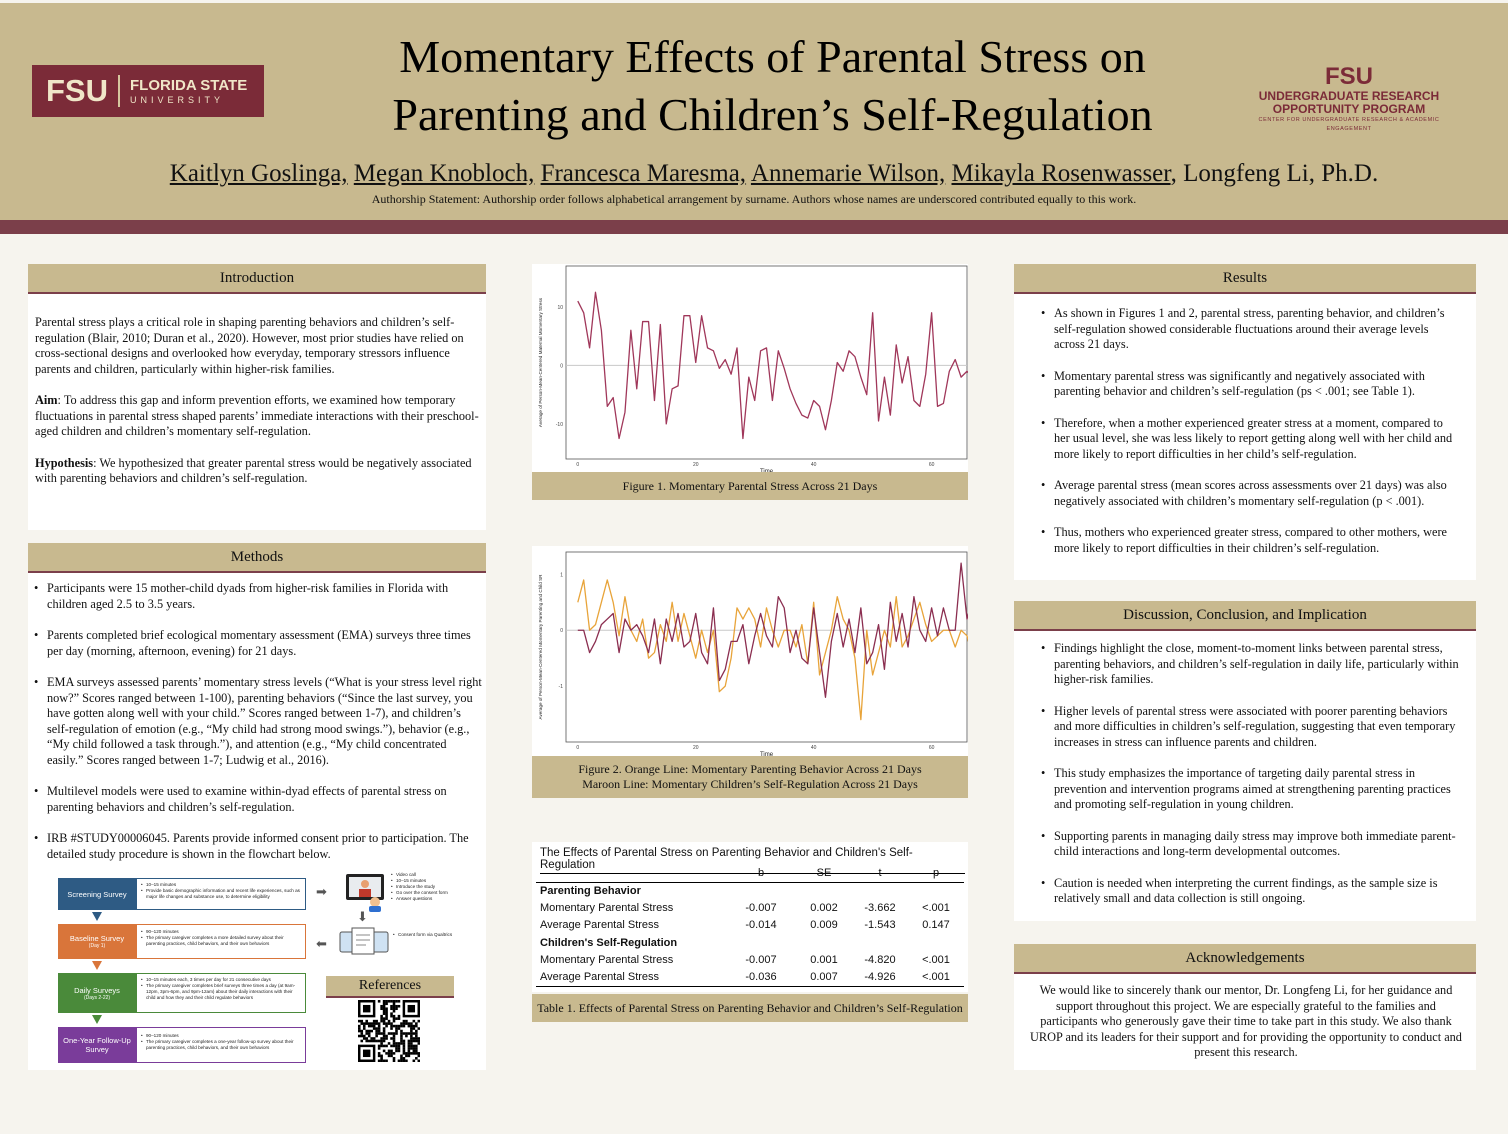 This screenshot has height=1134, width=1508. What do you see at coordinates (561, 631) in the screenshot?
I see `y-tick-label: 0` at bounding box center [561, 631].